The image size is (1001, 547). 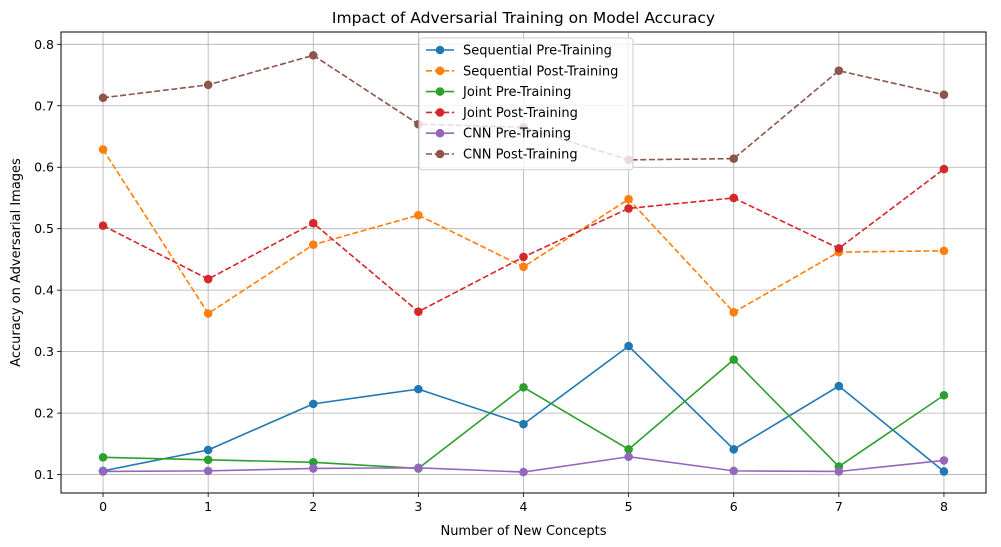 I want to click on legend-item: CNN Pre-Training, so click(x=498, y=134).